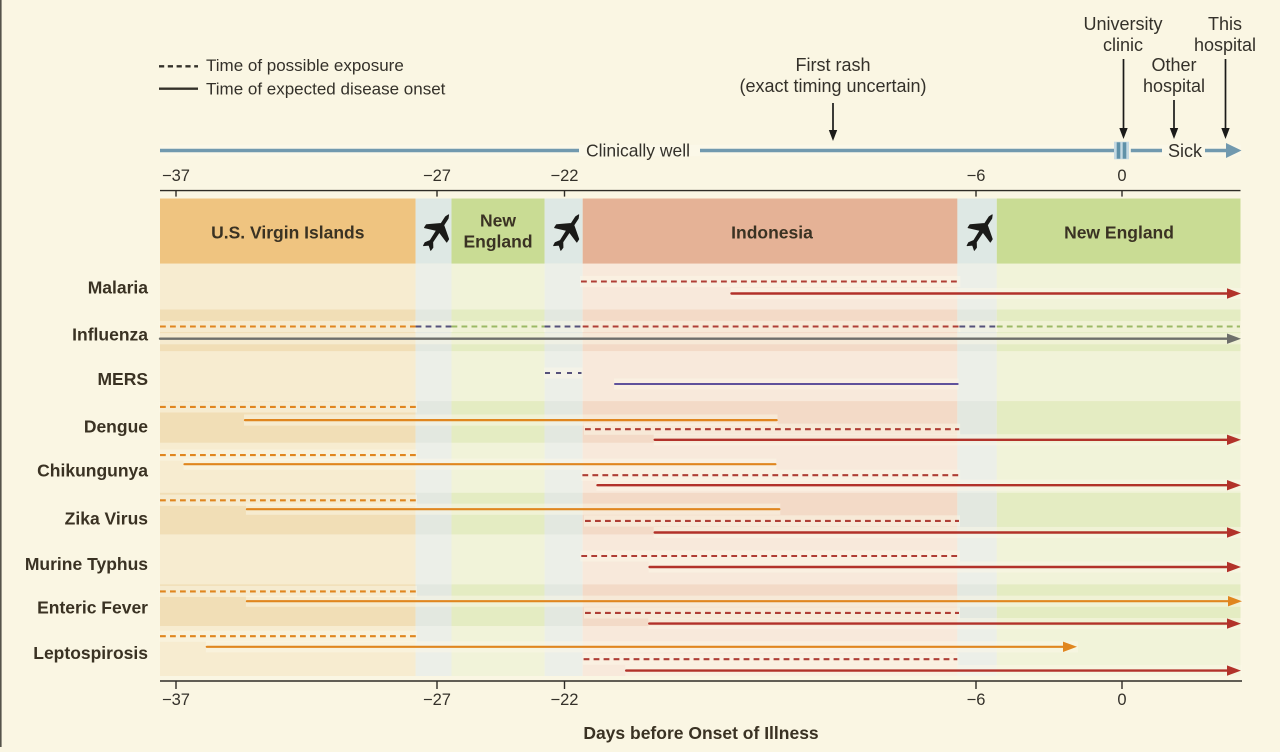 The height and width of the screenshot is (752, 1280). I want to click on svg-text: Leptospirosis, so click(90, 653).